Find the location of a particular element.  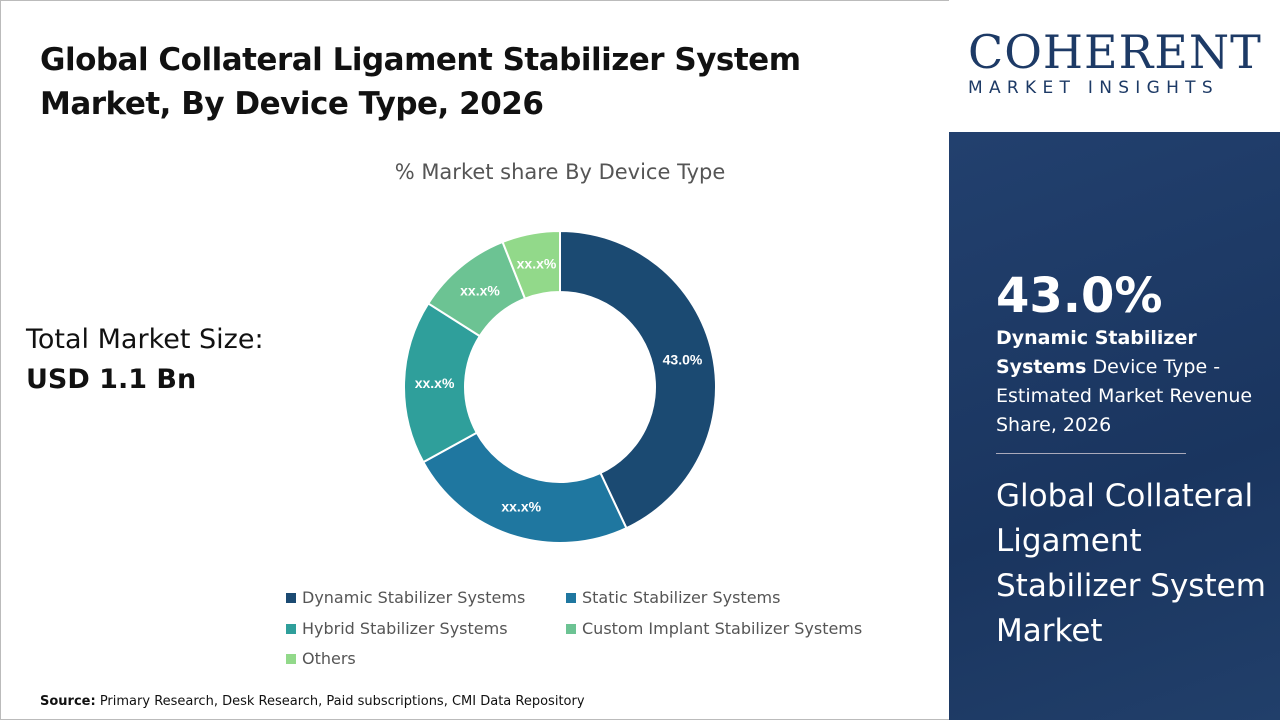

logo-name: COHERENT is located at coordinates (1115, 52).